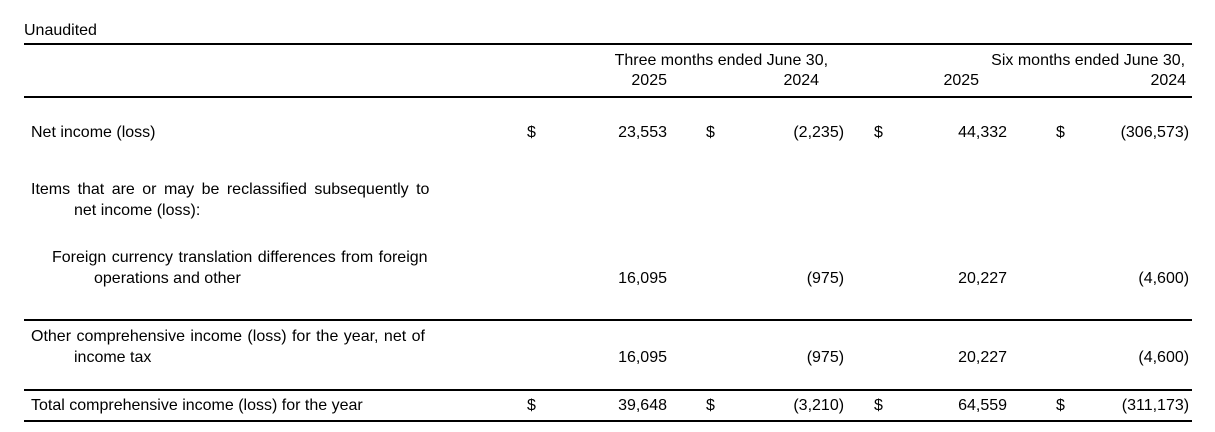 The height and width of the screenshot is (432, 1215). Describe the element at coordinates (613, 405) in the screenshot. I see `value-cell-3mo-2025: 39,648` at that location.